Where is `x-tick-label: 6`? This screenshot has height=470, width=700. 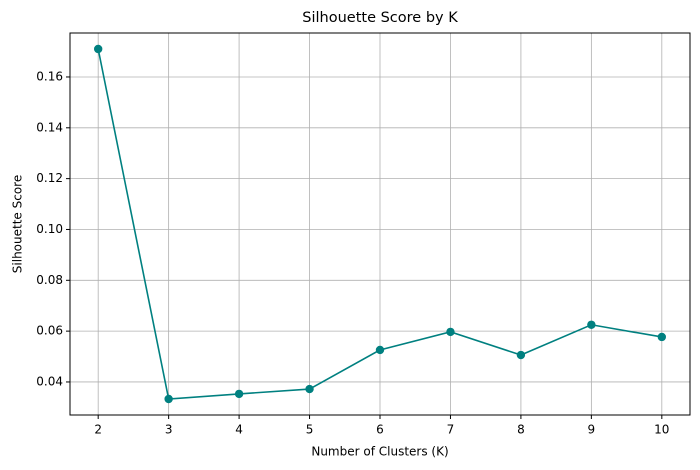
x-tick-label: 6 is located at coordinates (380, 430).